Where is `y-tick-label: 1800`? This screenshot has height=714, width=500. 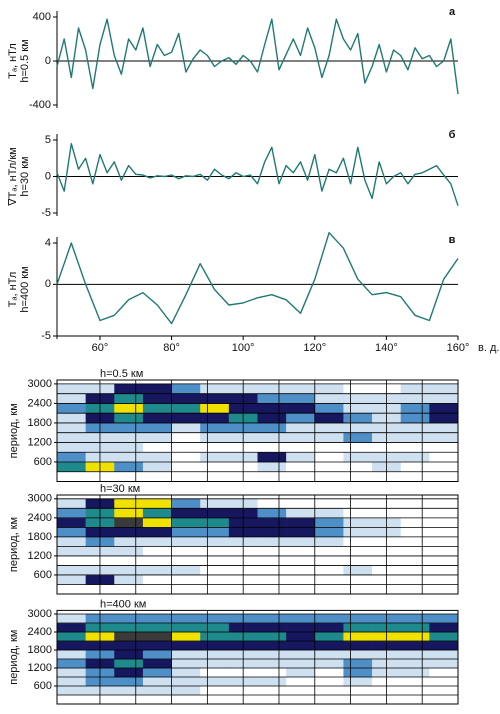 y-tick-label: 1800 is located at coordinates (40, 650).